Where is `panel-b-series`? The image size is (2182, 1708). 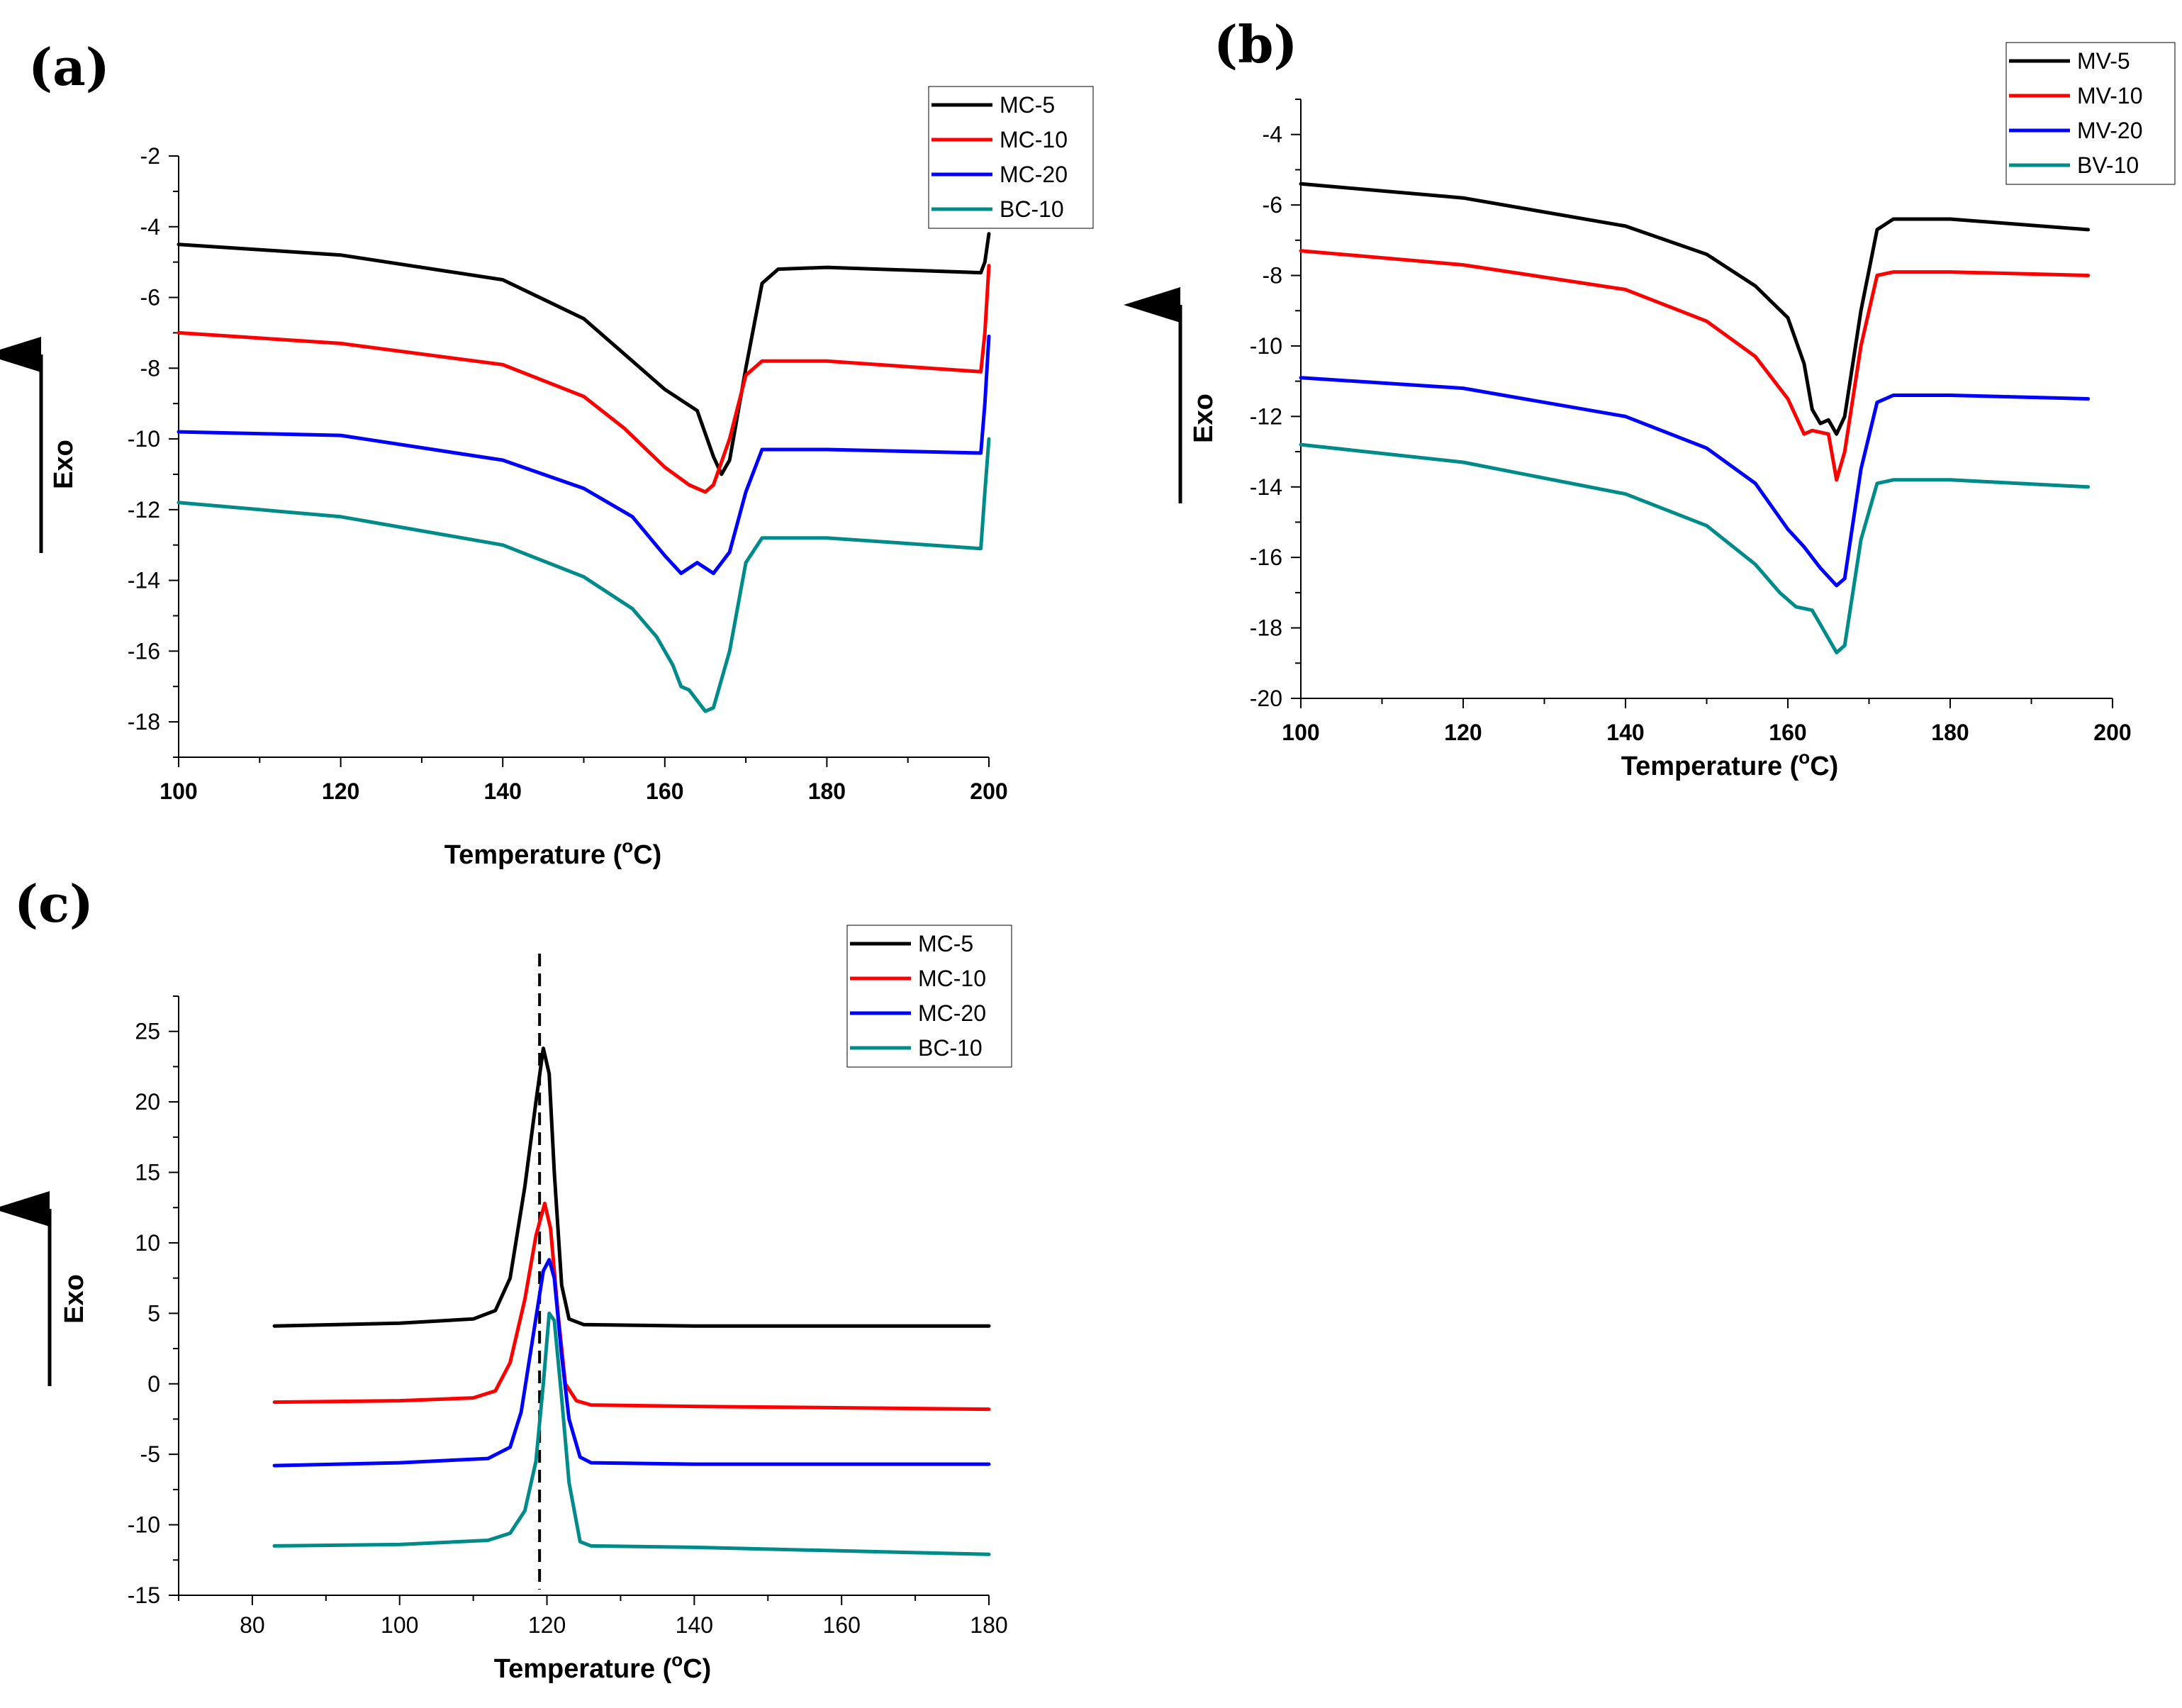 panel-b-series is located at coordinates (1695, 418).